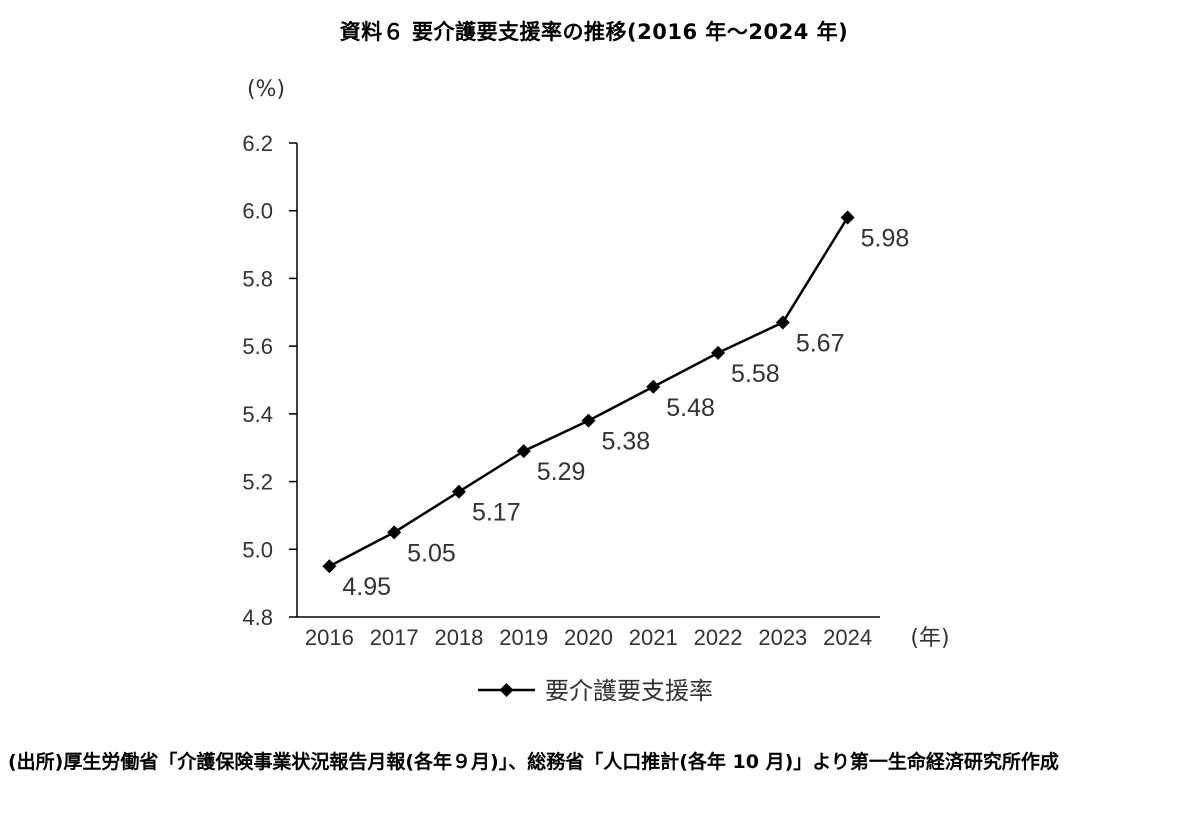 The image size is (1188, 818). What do you see at coordinates (885, 238) in the screenshot?
I see `data-label: 5.98` at bounding box center [885, 238].